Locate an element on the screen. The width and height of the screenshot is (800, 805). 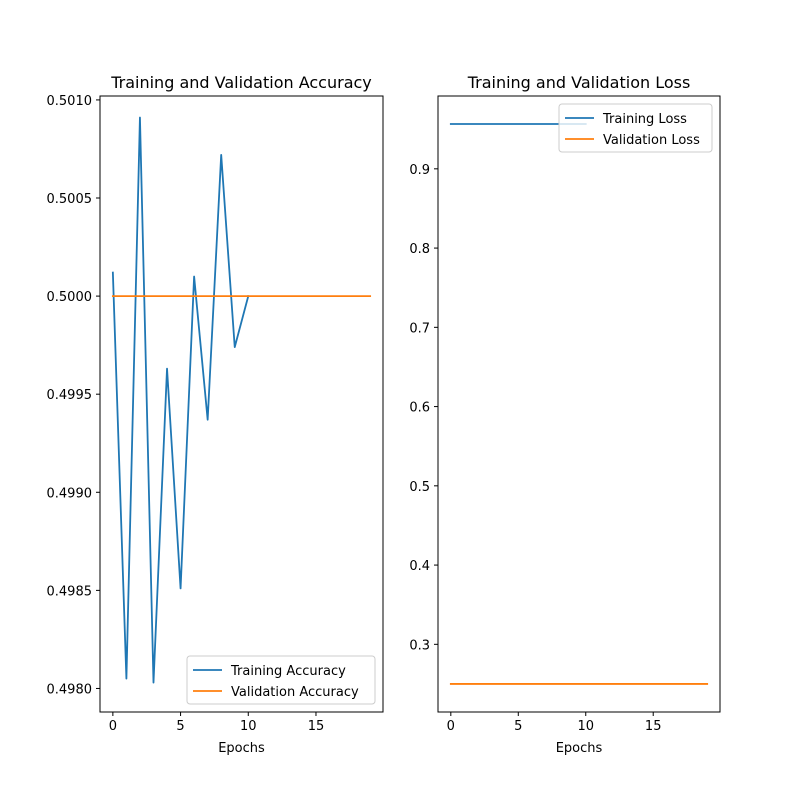
y-tick-label: 0.7 is located at coordinates (419, 328).